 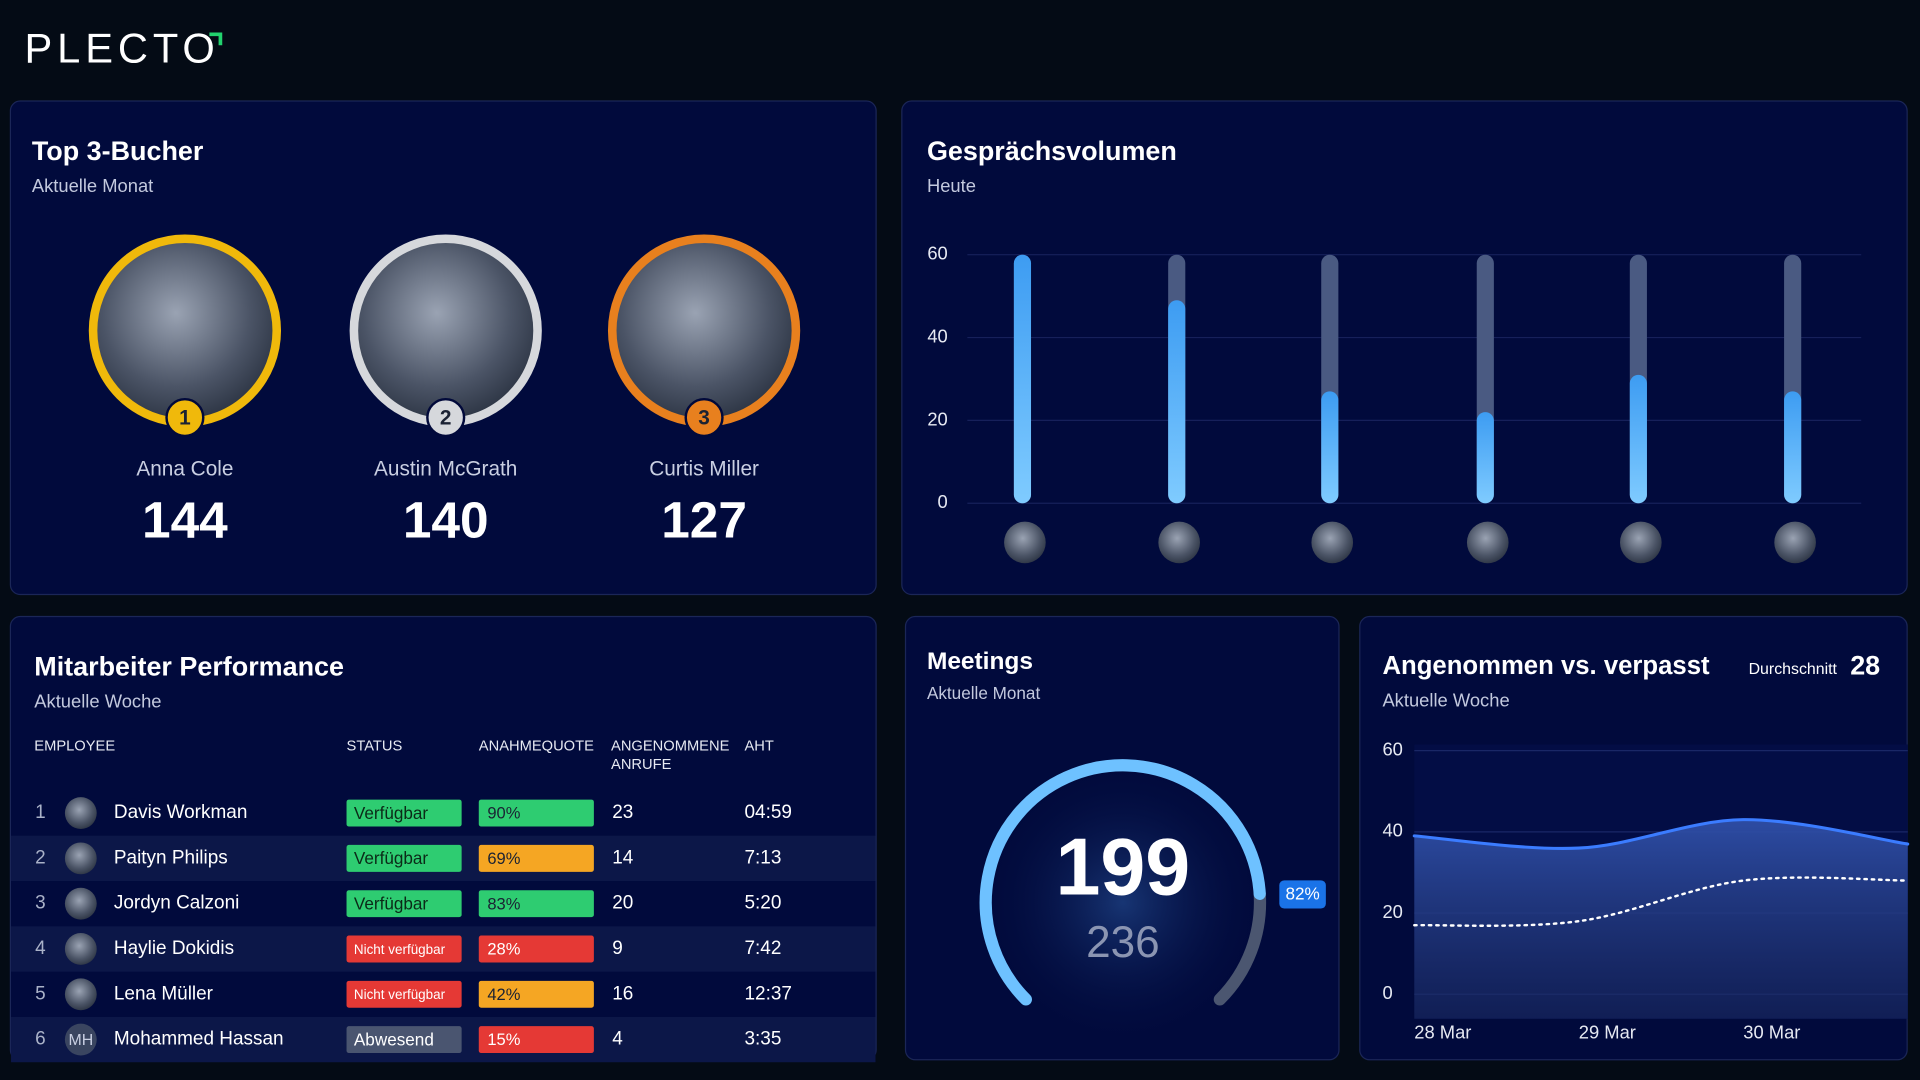 I want to click on status-text: Nicht verfügbar, so click(x=400, y=949).